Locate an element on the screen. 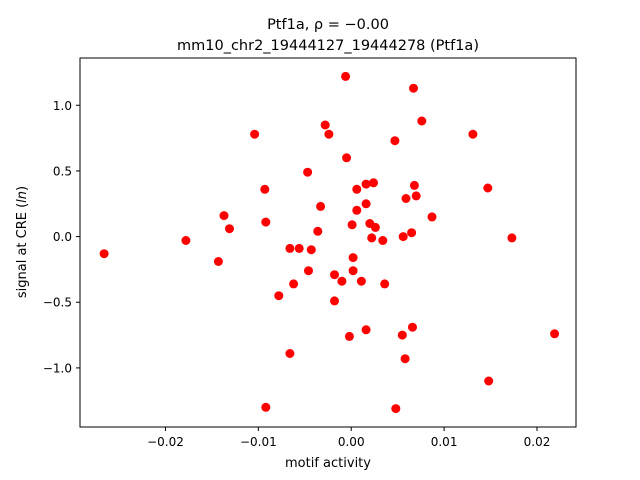  y-tick-label: −0.5 is located at coordinates (57, 303).